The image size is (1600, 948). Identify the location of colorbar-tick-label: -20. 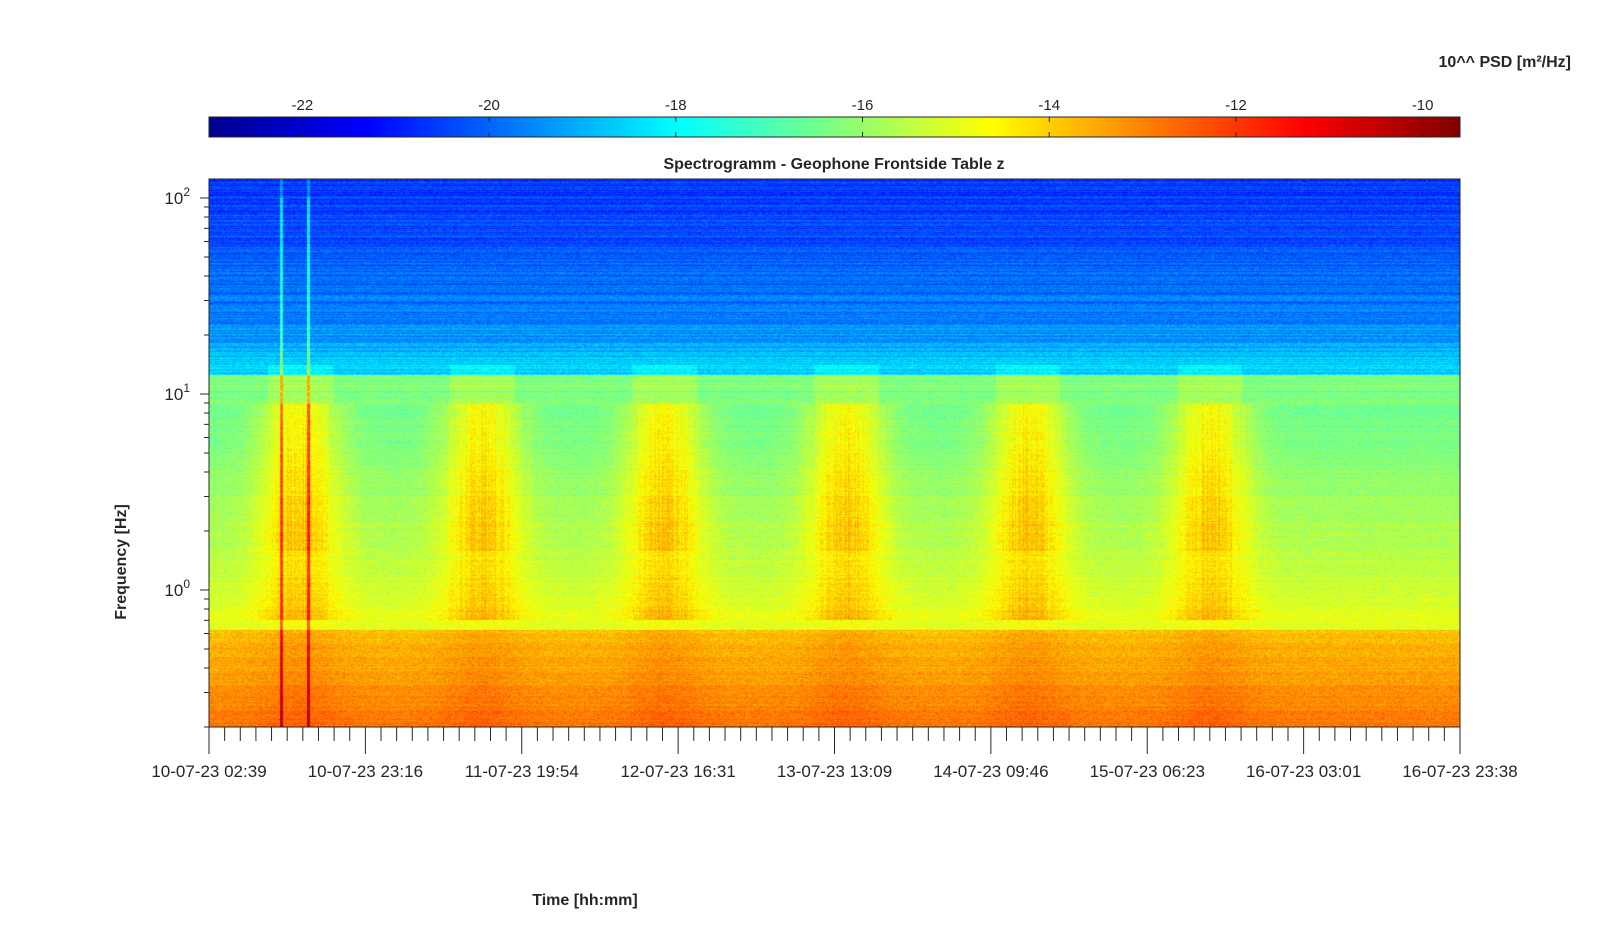
(489, 105).